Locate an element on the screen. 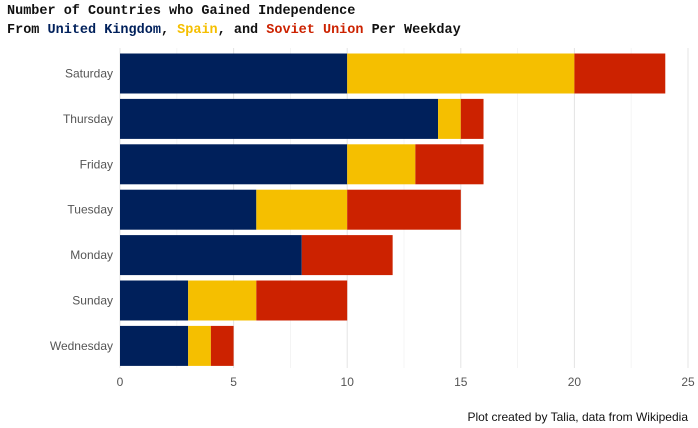 The image size is (698, 428). y-tick-label-saturday: Saturday is located at coordinates (89, 74).